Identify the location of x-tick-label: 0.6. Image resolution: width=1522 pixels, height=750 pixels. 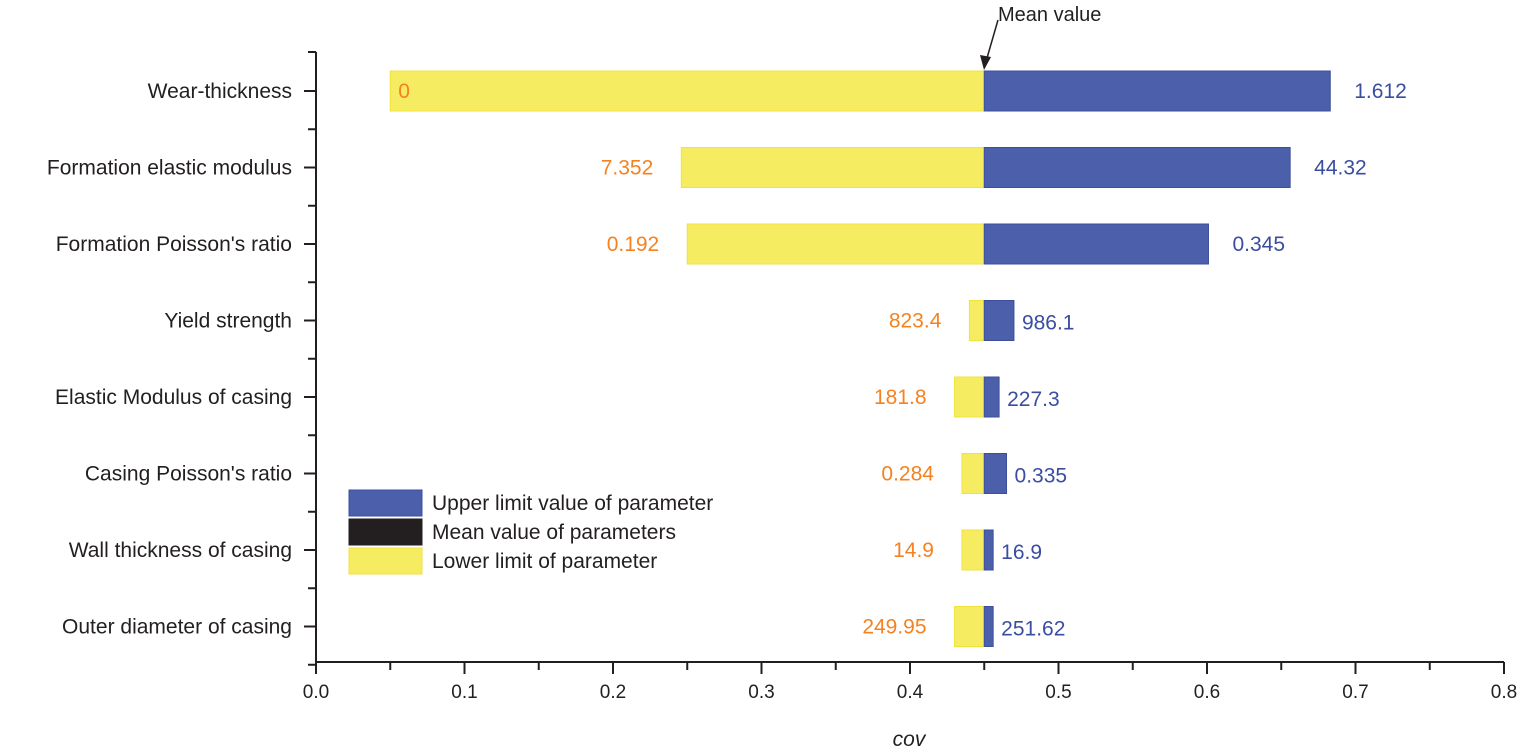
(1207, 692).